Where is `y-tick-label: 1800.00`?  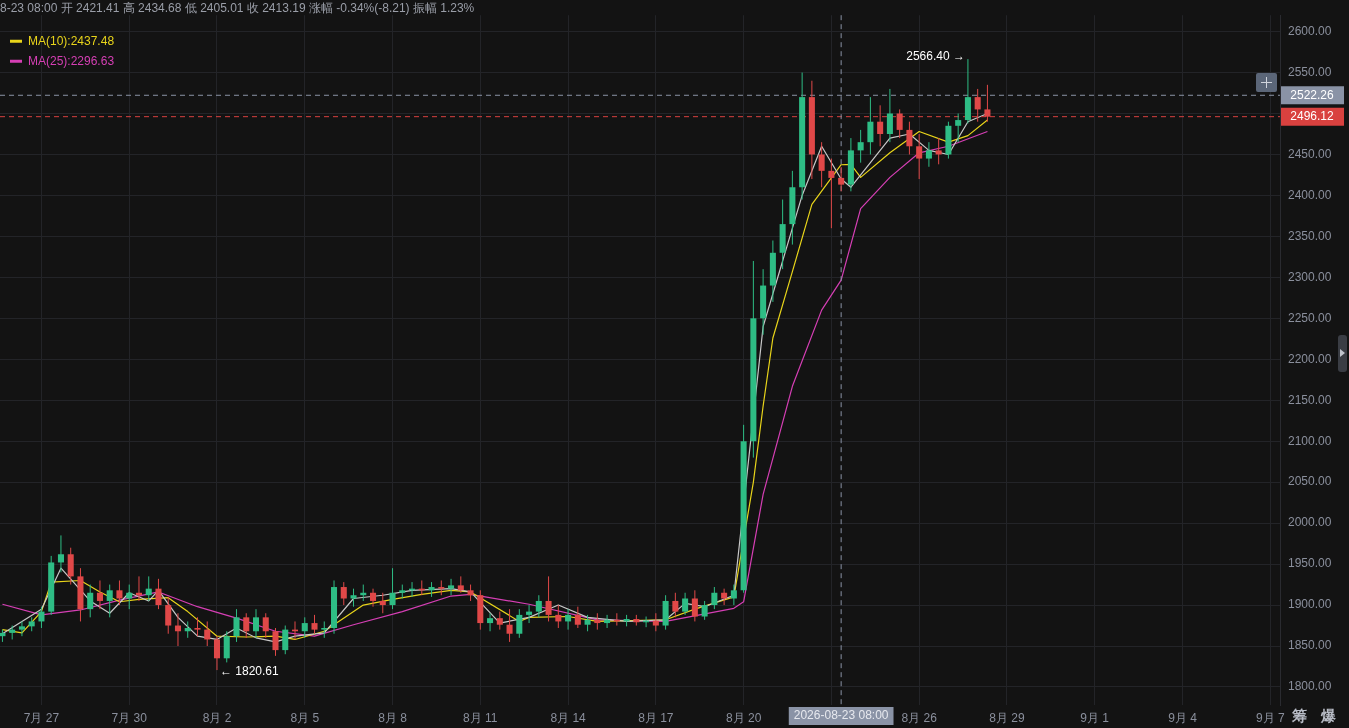 y-tick-label: 1800.00 is located at coordinates (1310, 686).